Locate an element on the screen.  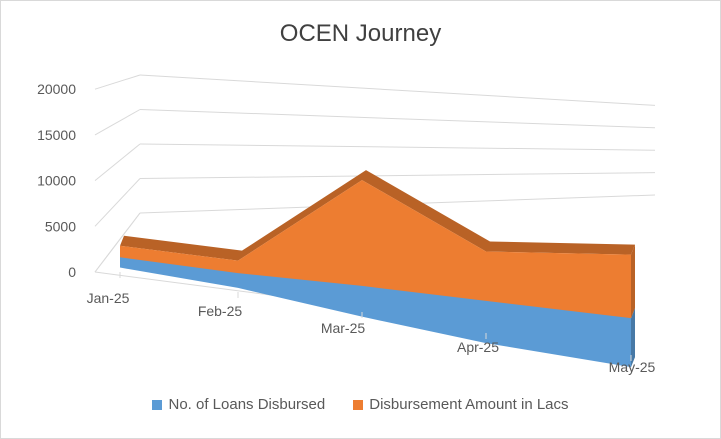
x-tick-label: Feb-25 is located at coordinates (220, 311).